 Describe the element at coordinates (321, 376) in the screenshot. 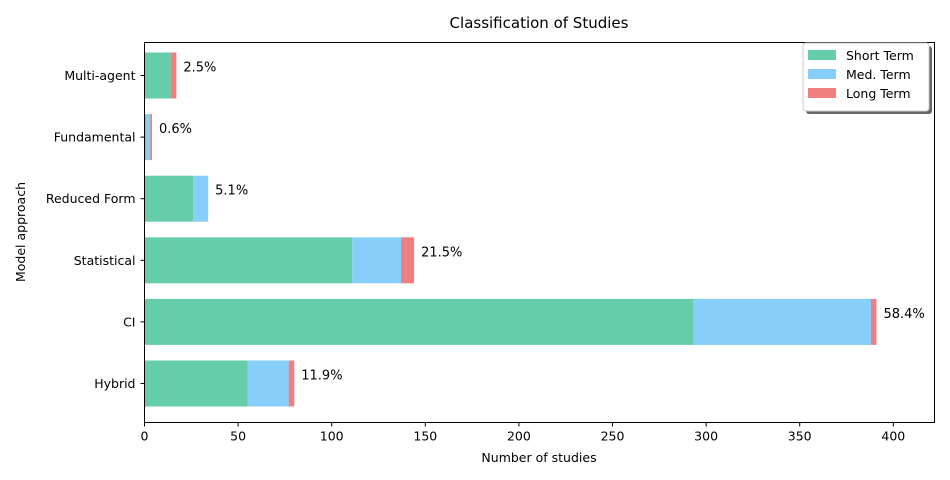

I see `percent-label: 11.9%` at that location.